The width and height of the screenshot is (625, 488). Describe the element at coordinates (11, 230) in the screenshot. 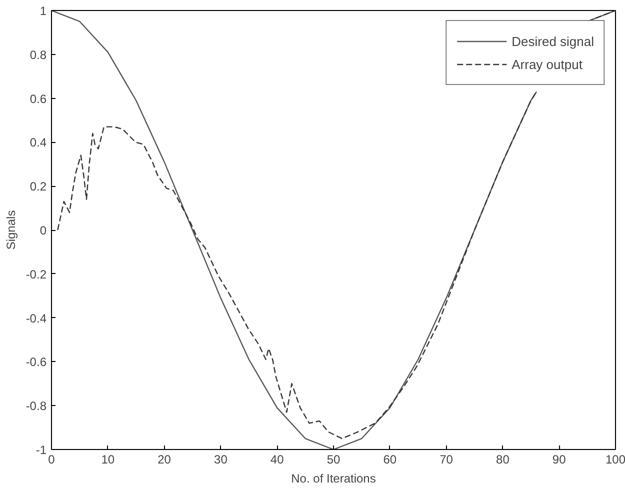

I see `y-axis-title: Signals` at that location.